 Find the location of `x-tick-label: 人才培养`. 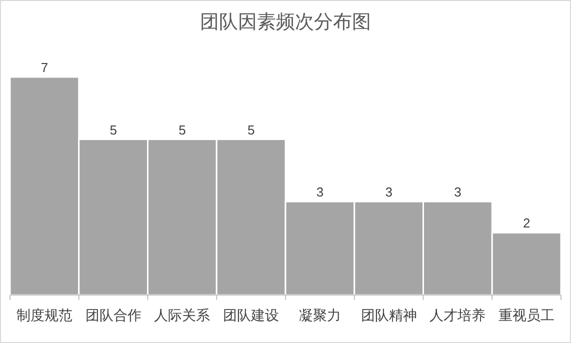

x-tick-label: 人才培养 is located at coordinates (458, 315).